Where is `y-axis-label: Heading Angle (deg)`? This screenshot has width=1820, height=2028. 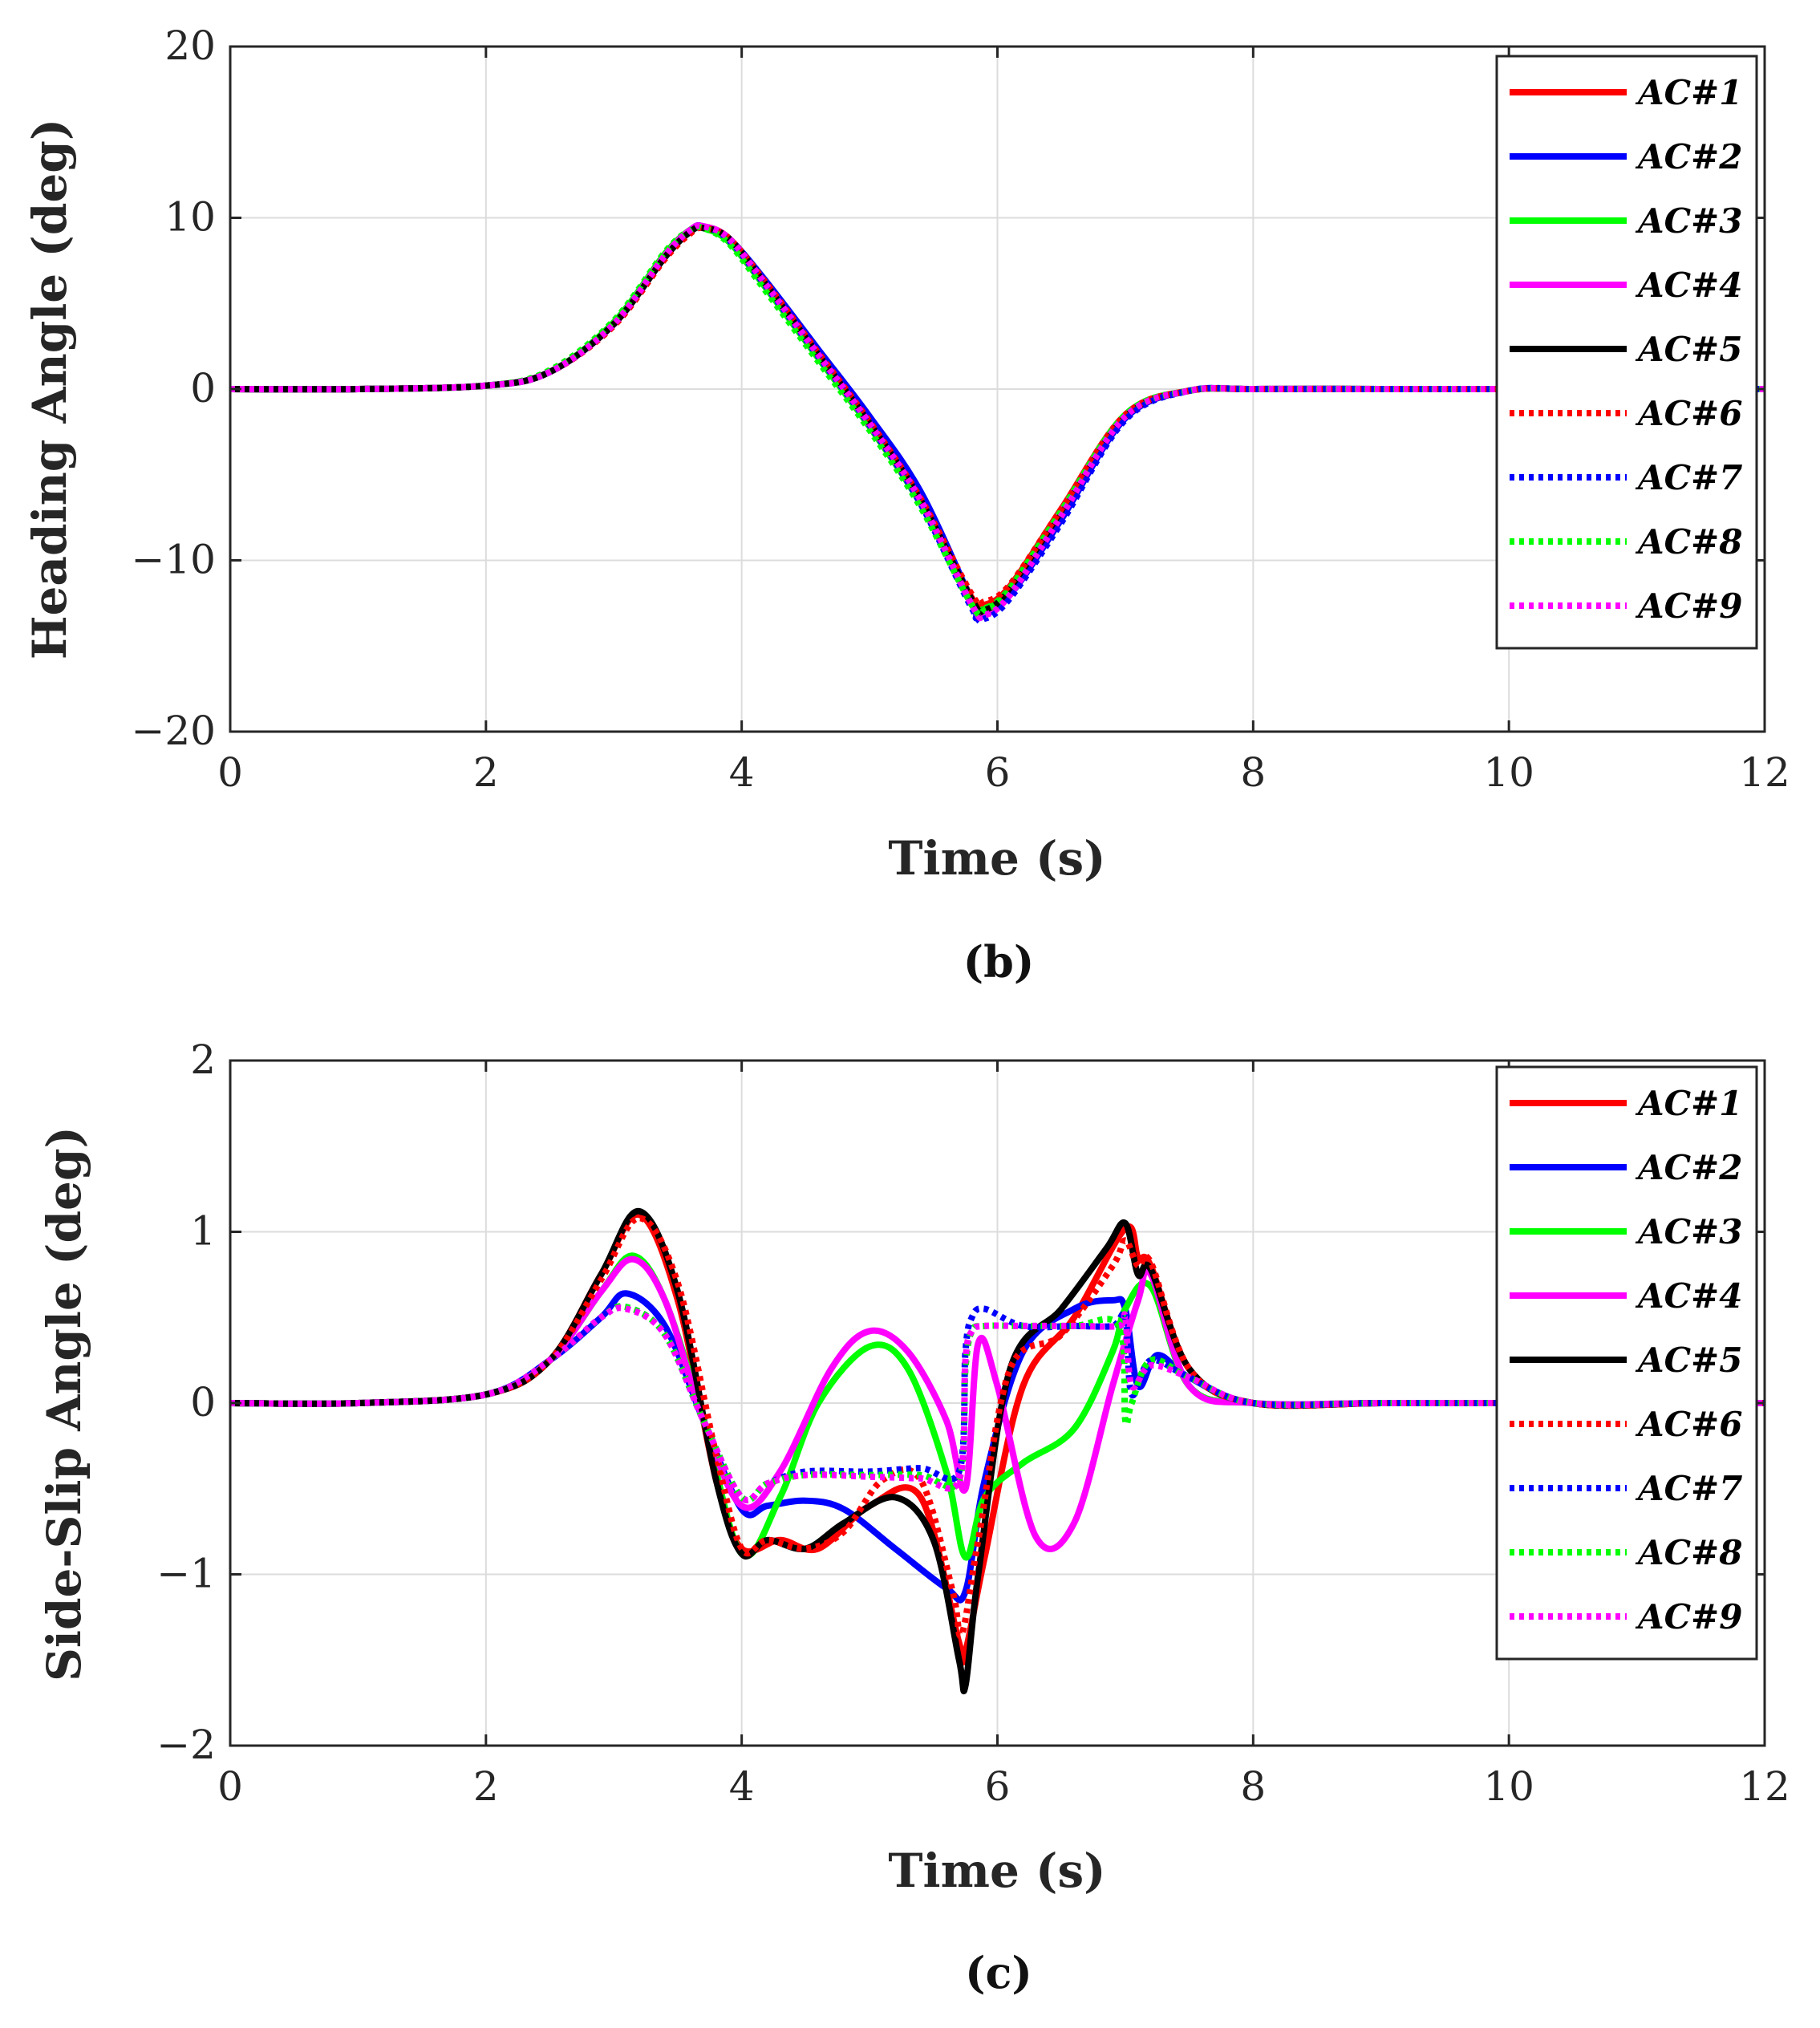 y-axis-label: Heading Angle (deg) is located at coordinates (49, 389).